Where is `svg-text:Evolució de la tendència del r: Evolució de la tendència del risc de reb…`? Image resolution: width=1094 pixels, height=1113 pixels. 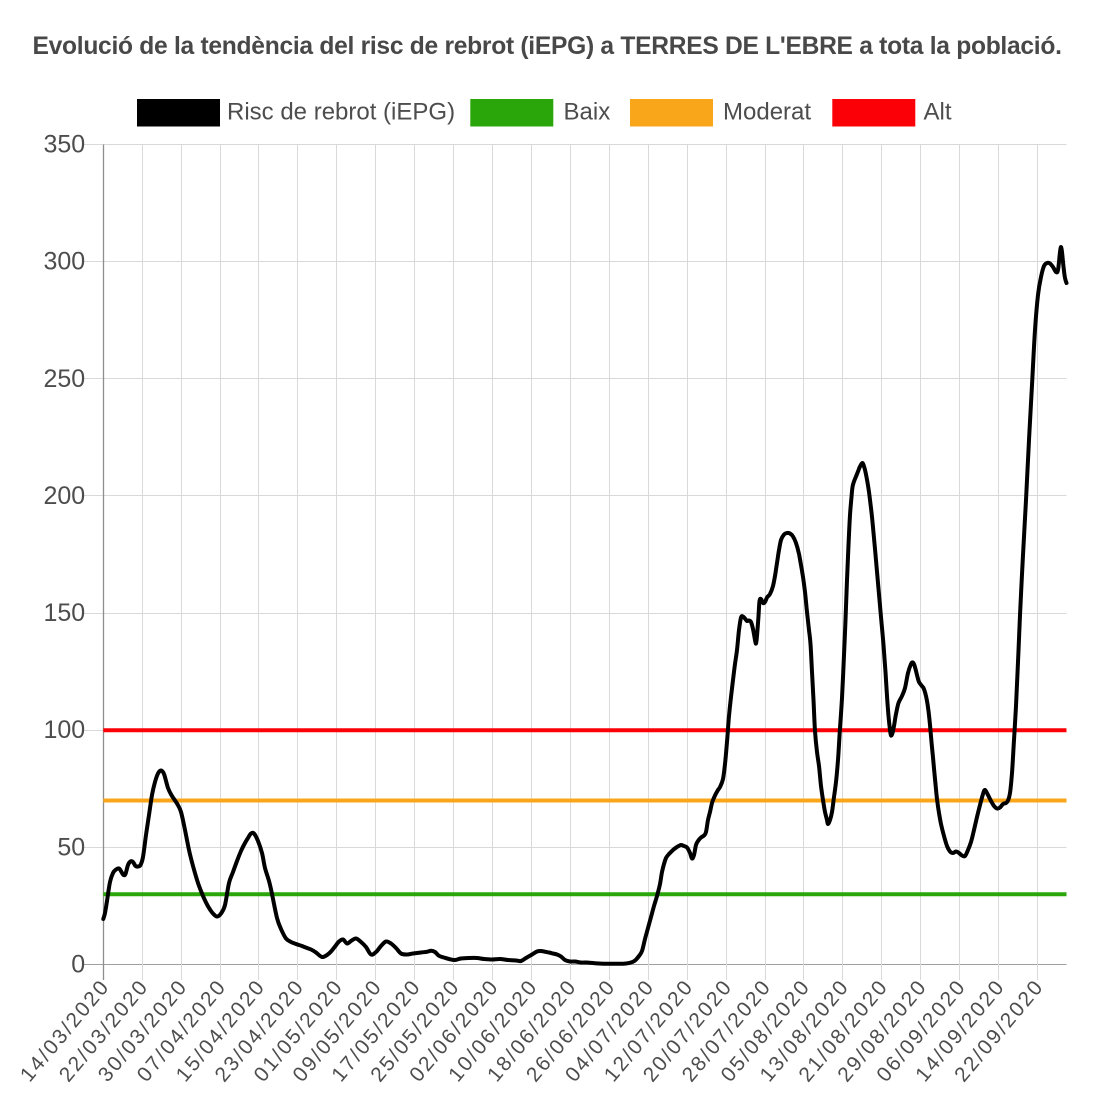
svg-text:Evolució de la tendència del r: Evolució de la tendència del risc de reb… is located at coordinates (547, 46).